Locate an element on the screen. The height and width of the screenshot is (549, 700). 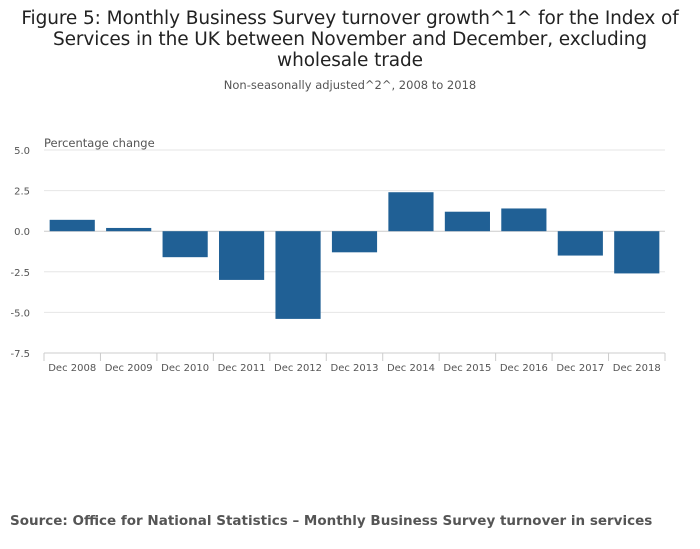
bar-dec-2016 is located at coordinates (524, 220).